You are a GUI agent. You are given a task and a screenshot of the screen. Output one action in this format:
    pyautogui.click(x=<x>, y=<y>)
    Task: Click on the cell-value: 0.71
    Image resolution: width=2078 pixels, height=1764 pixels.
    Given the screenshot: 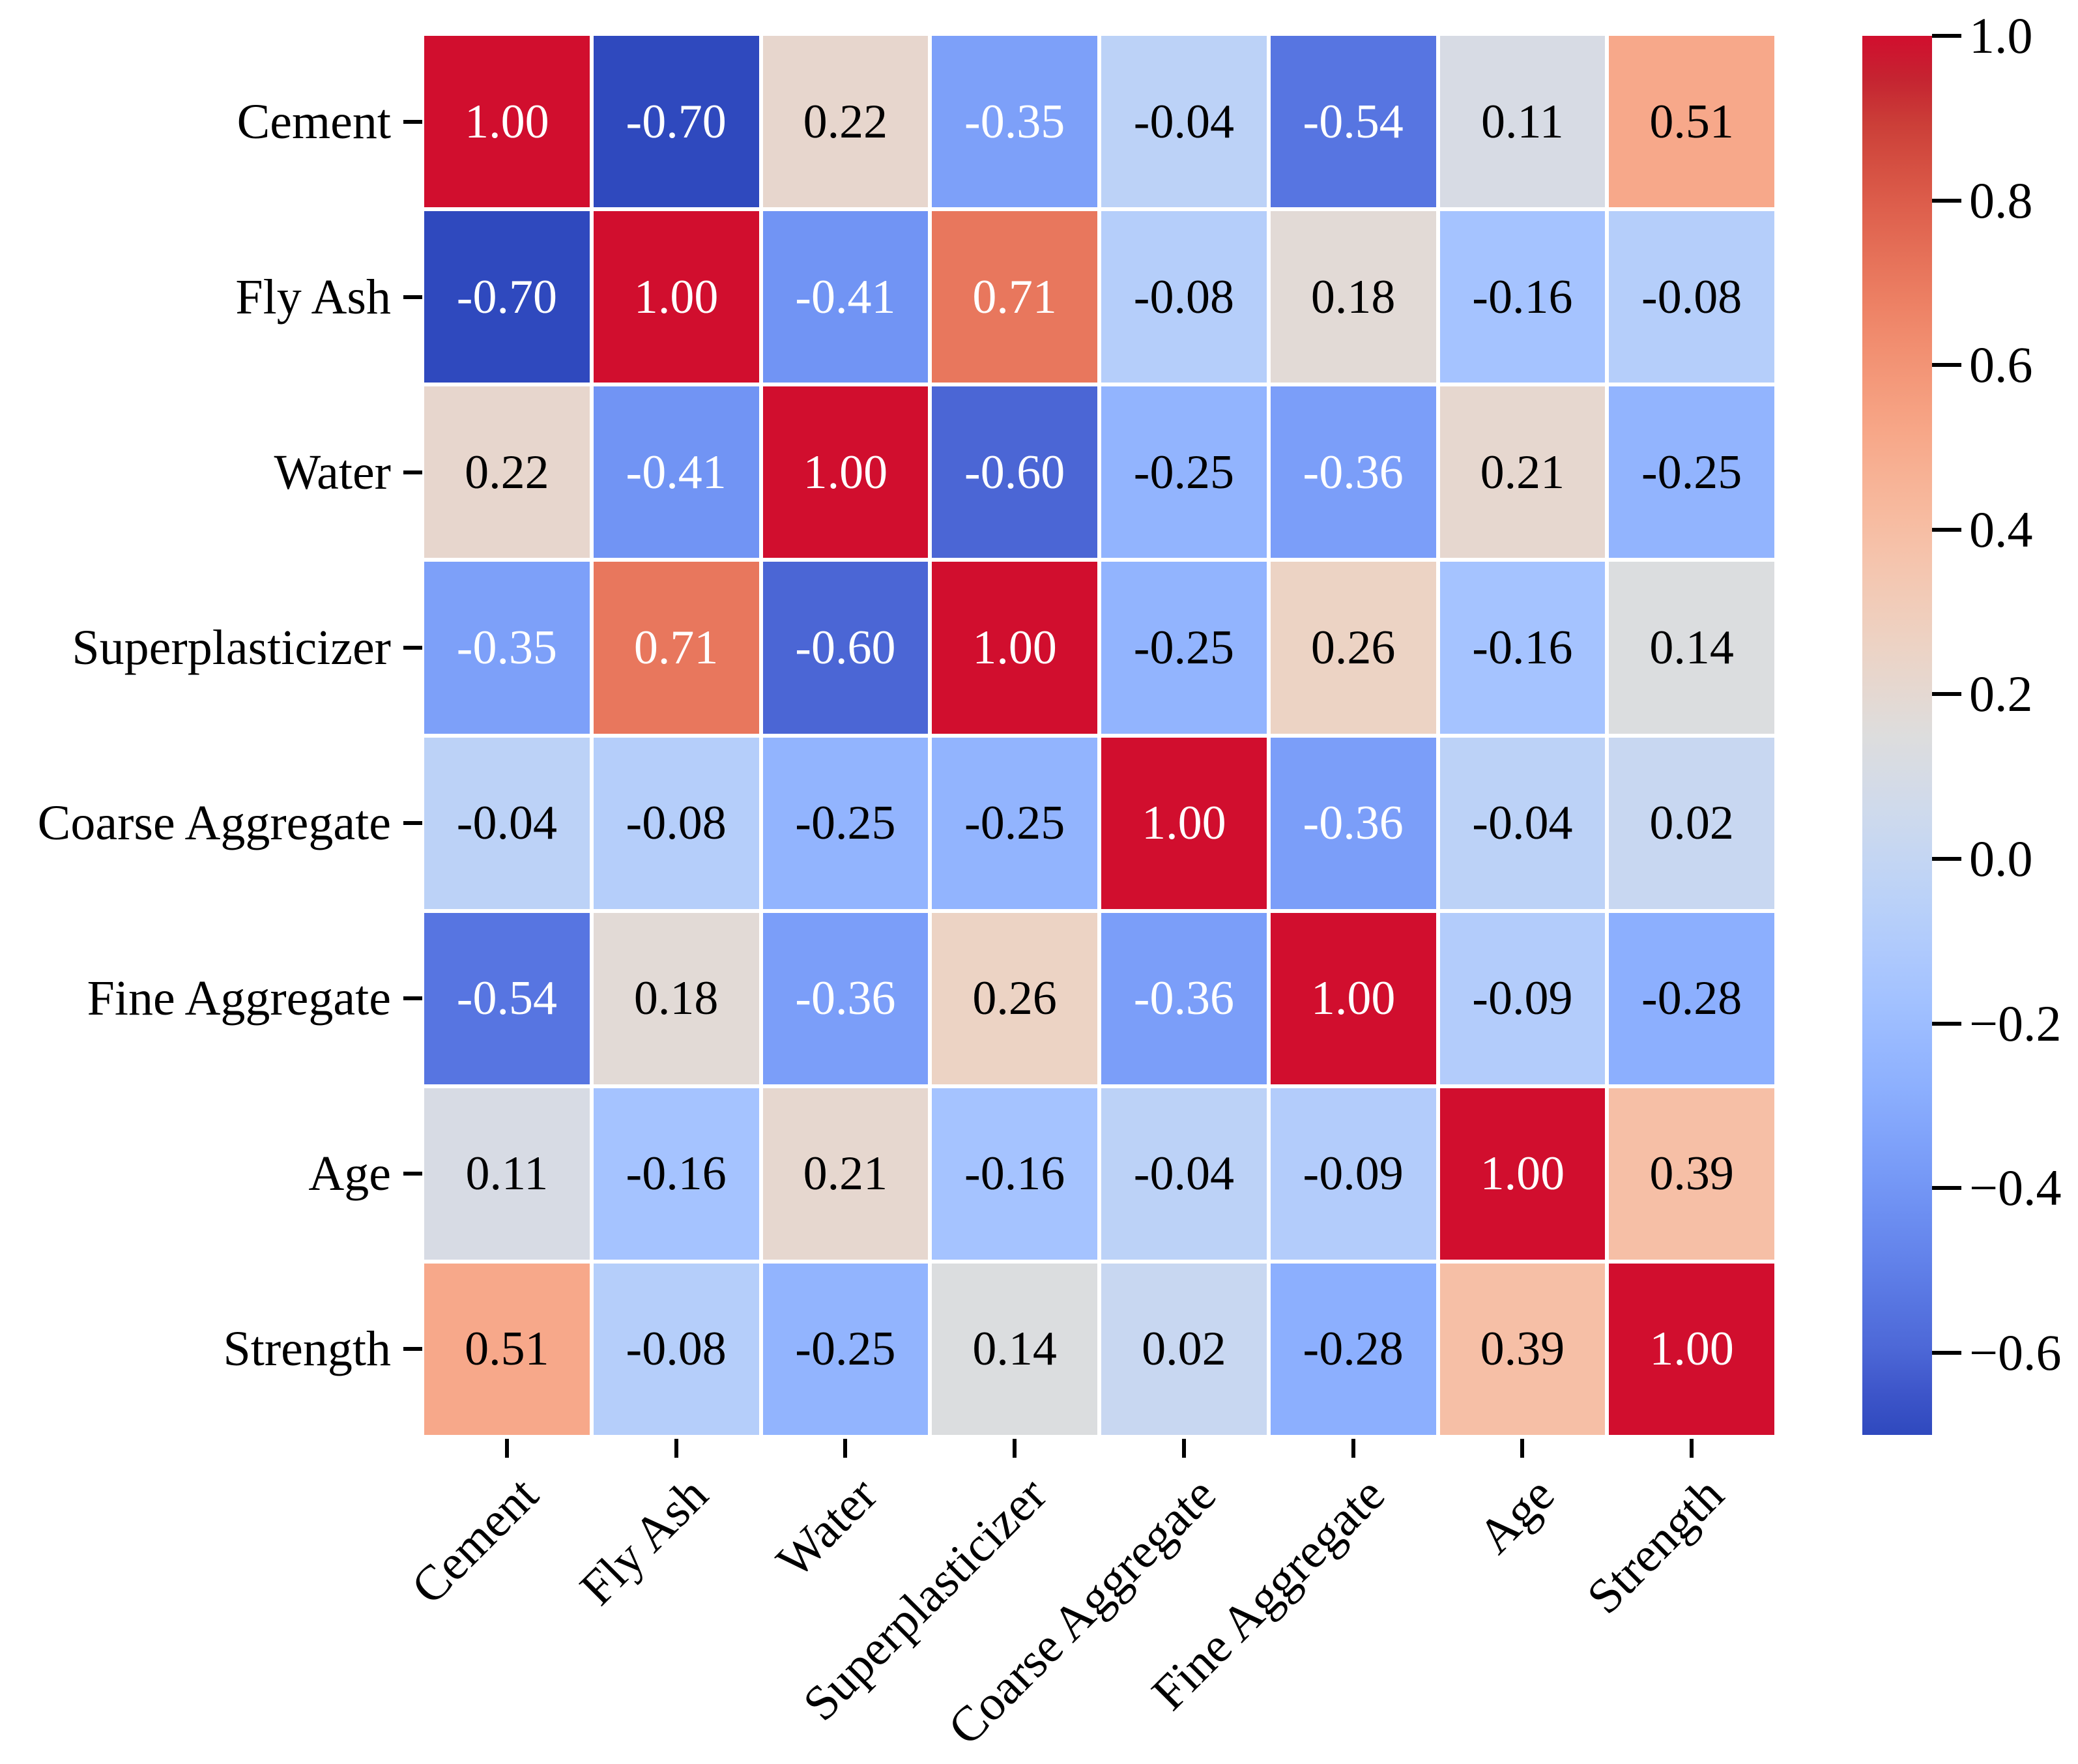 What is the action you would take?
    pyautogui.click(x=676, y=647)
    